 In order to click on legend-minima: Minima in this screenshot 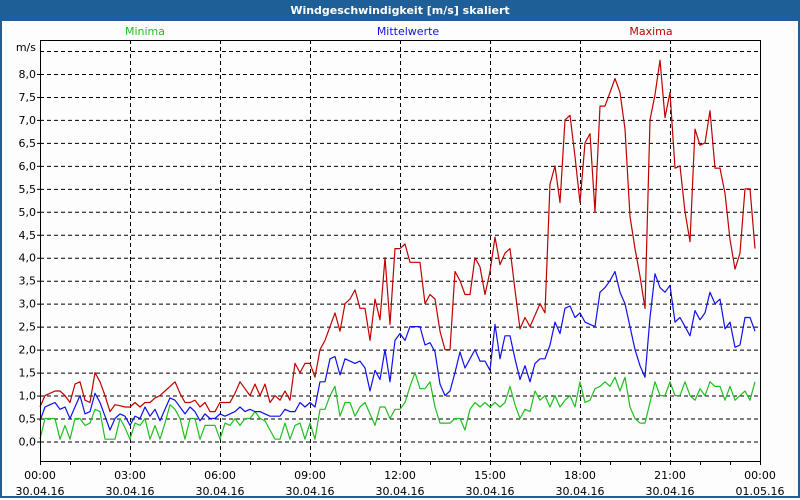, I will do `click(145, 31)`.